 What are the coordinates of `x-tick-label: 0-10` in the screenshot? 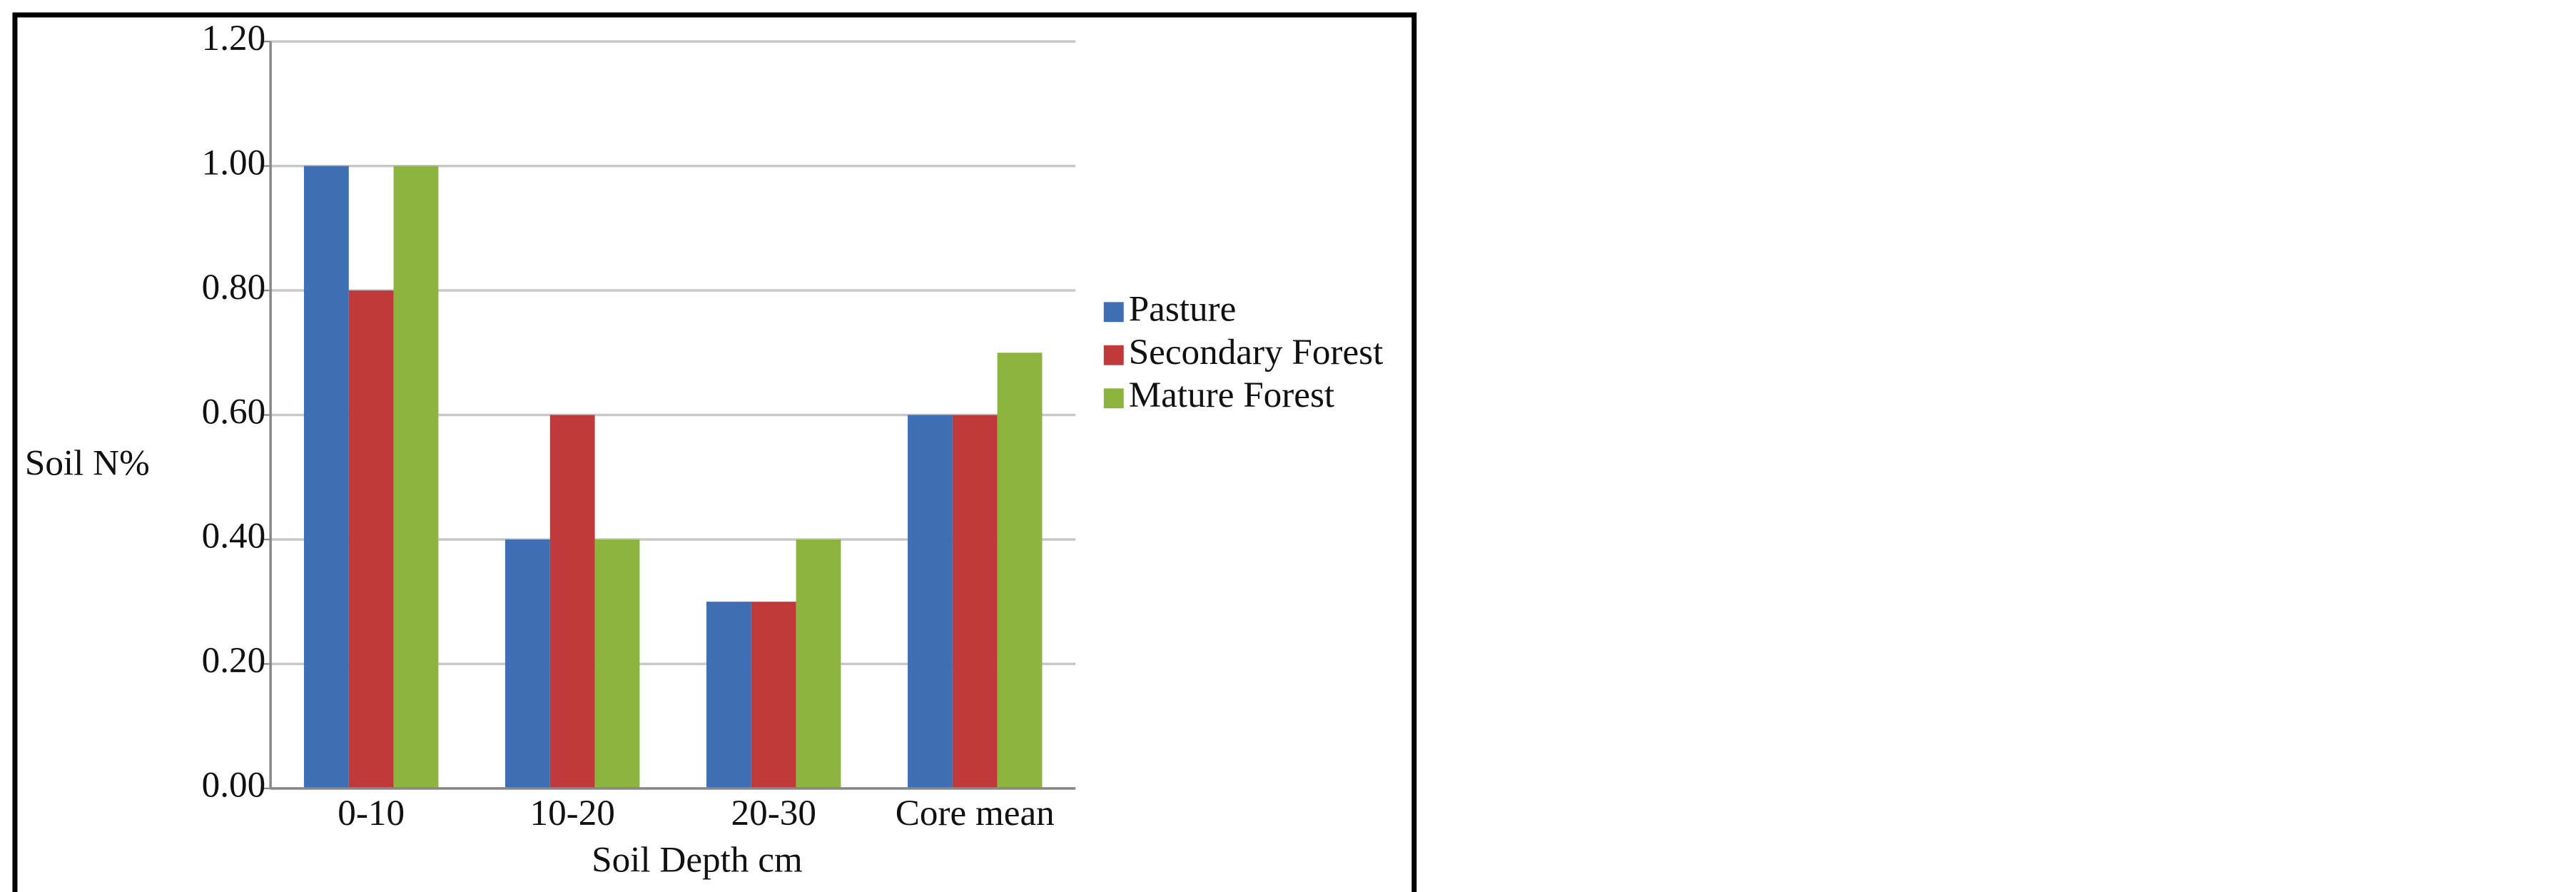 It's located at (371, 813).